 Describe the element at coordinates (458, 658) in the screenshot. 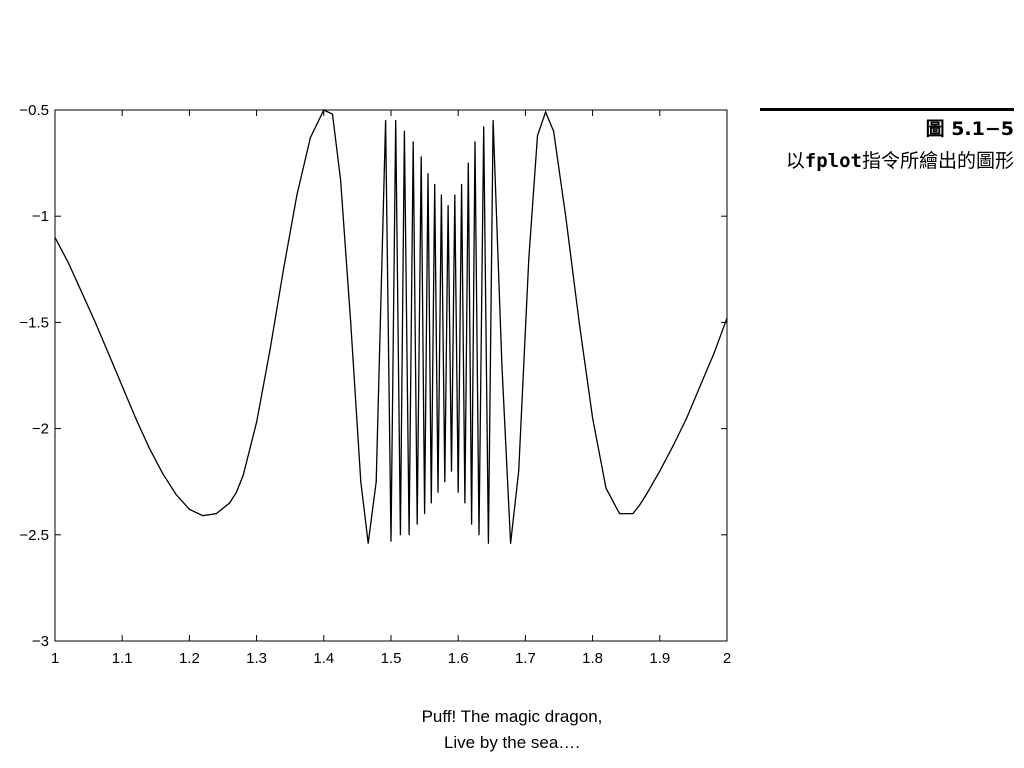

I see `x-tick-label: 1.6` at that location.